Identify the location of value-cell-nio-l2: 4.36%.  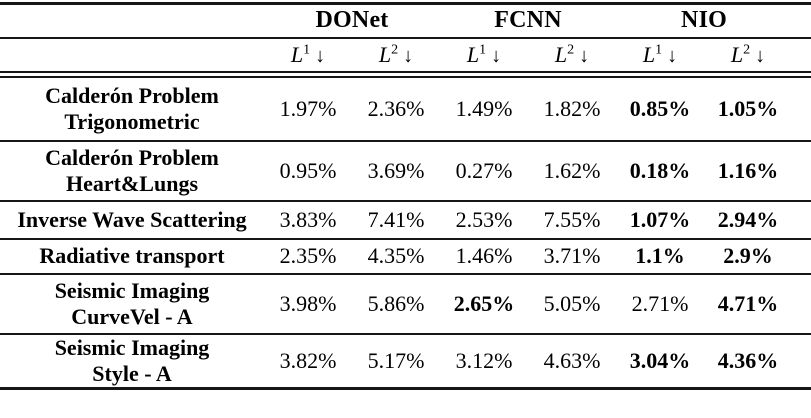
(748, 360).